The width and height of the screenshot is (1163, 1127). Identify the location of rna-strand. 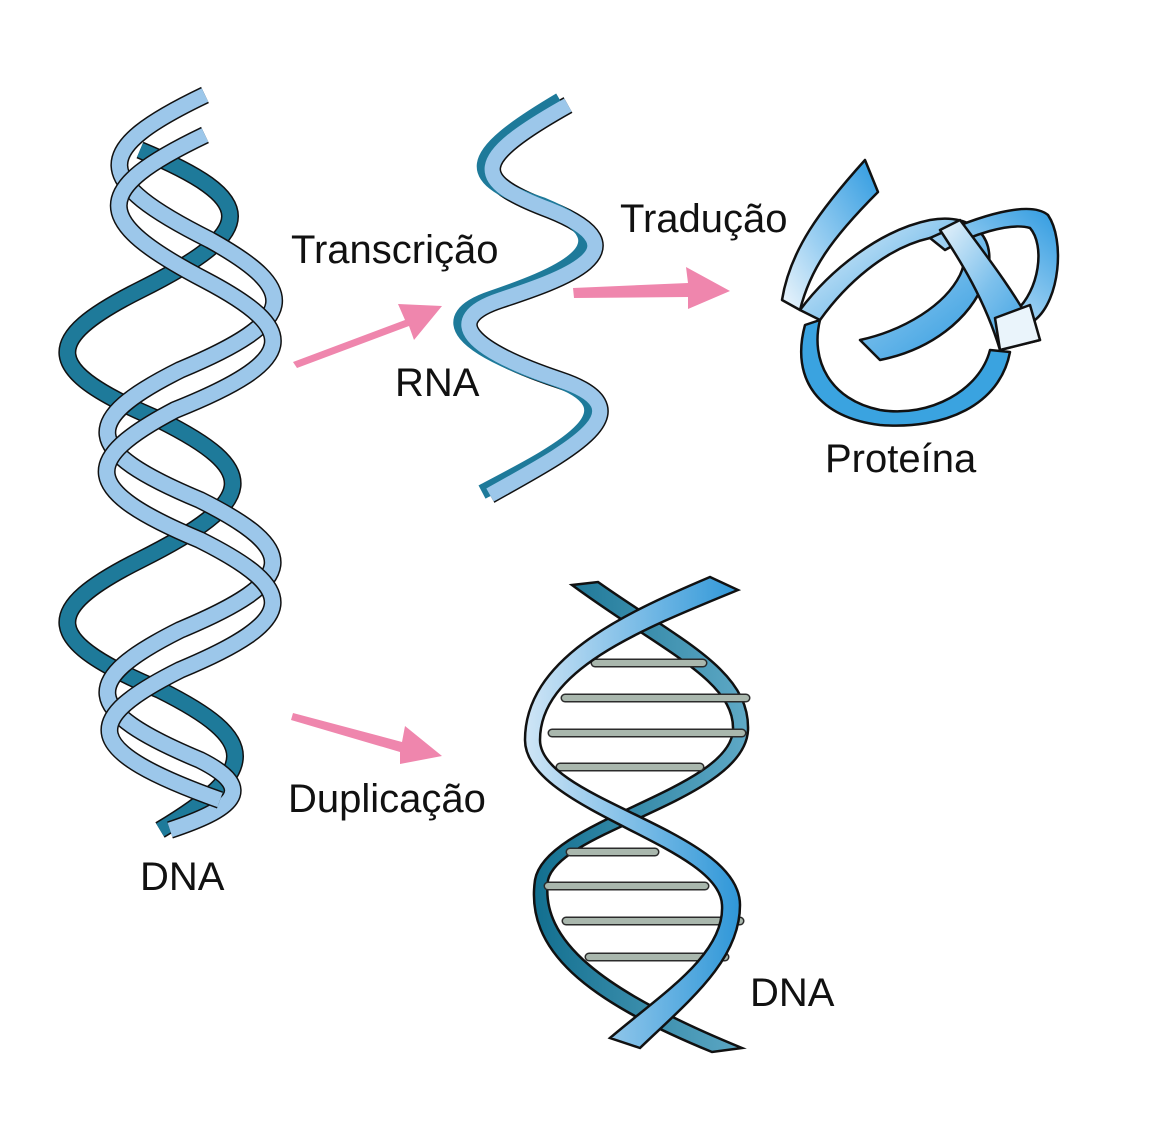
(531, 298).